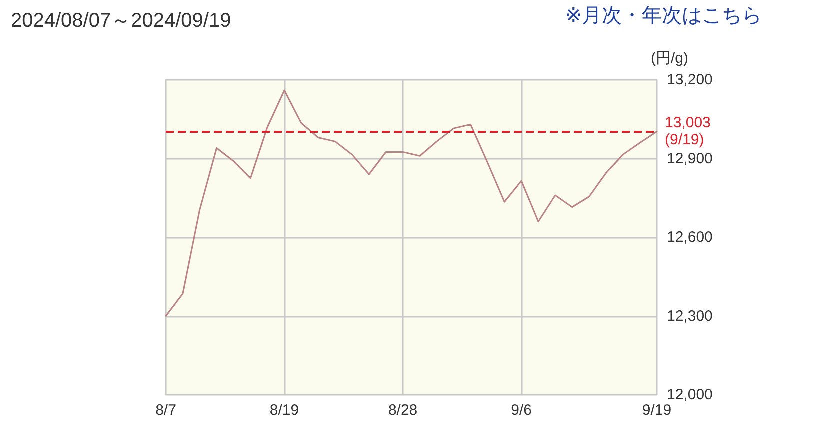  What do you see at coordinates (690, 80) in the screenshot?
I see `y-tick-label: 13,200` at bounding box center [690, 80].